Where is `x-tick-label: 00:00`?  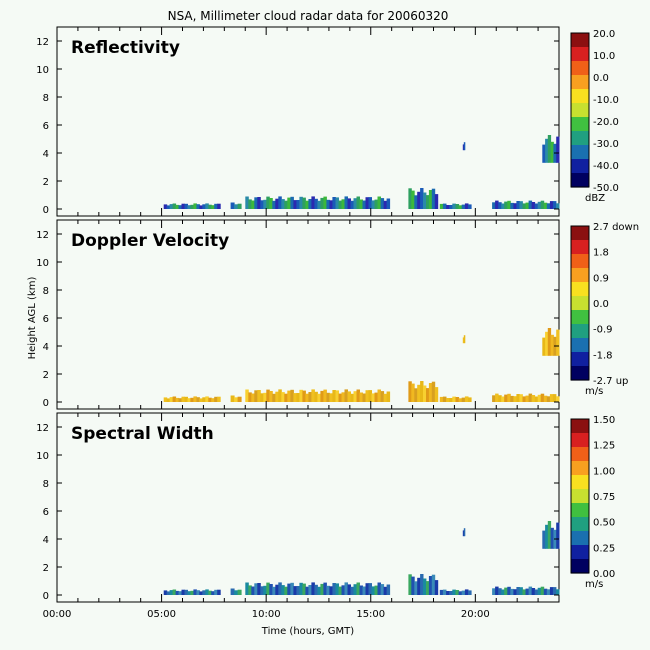
x-tick-label: 00:00 is located at coordinates (57, 614).